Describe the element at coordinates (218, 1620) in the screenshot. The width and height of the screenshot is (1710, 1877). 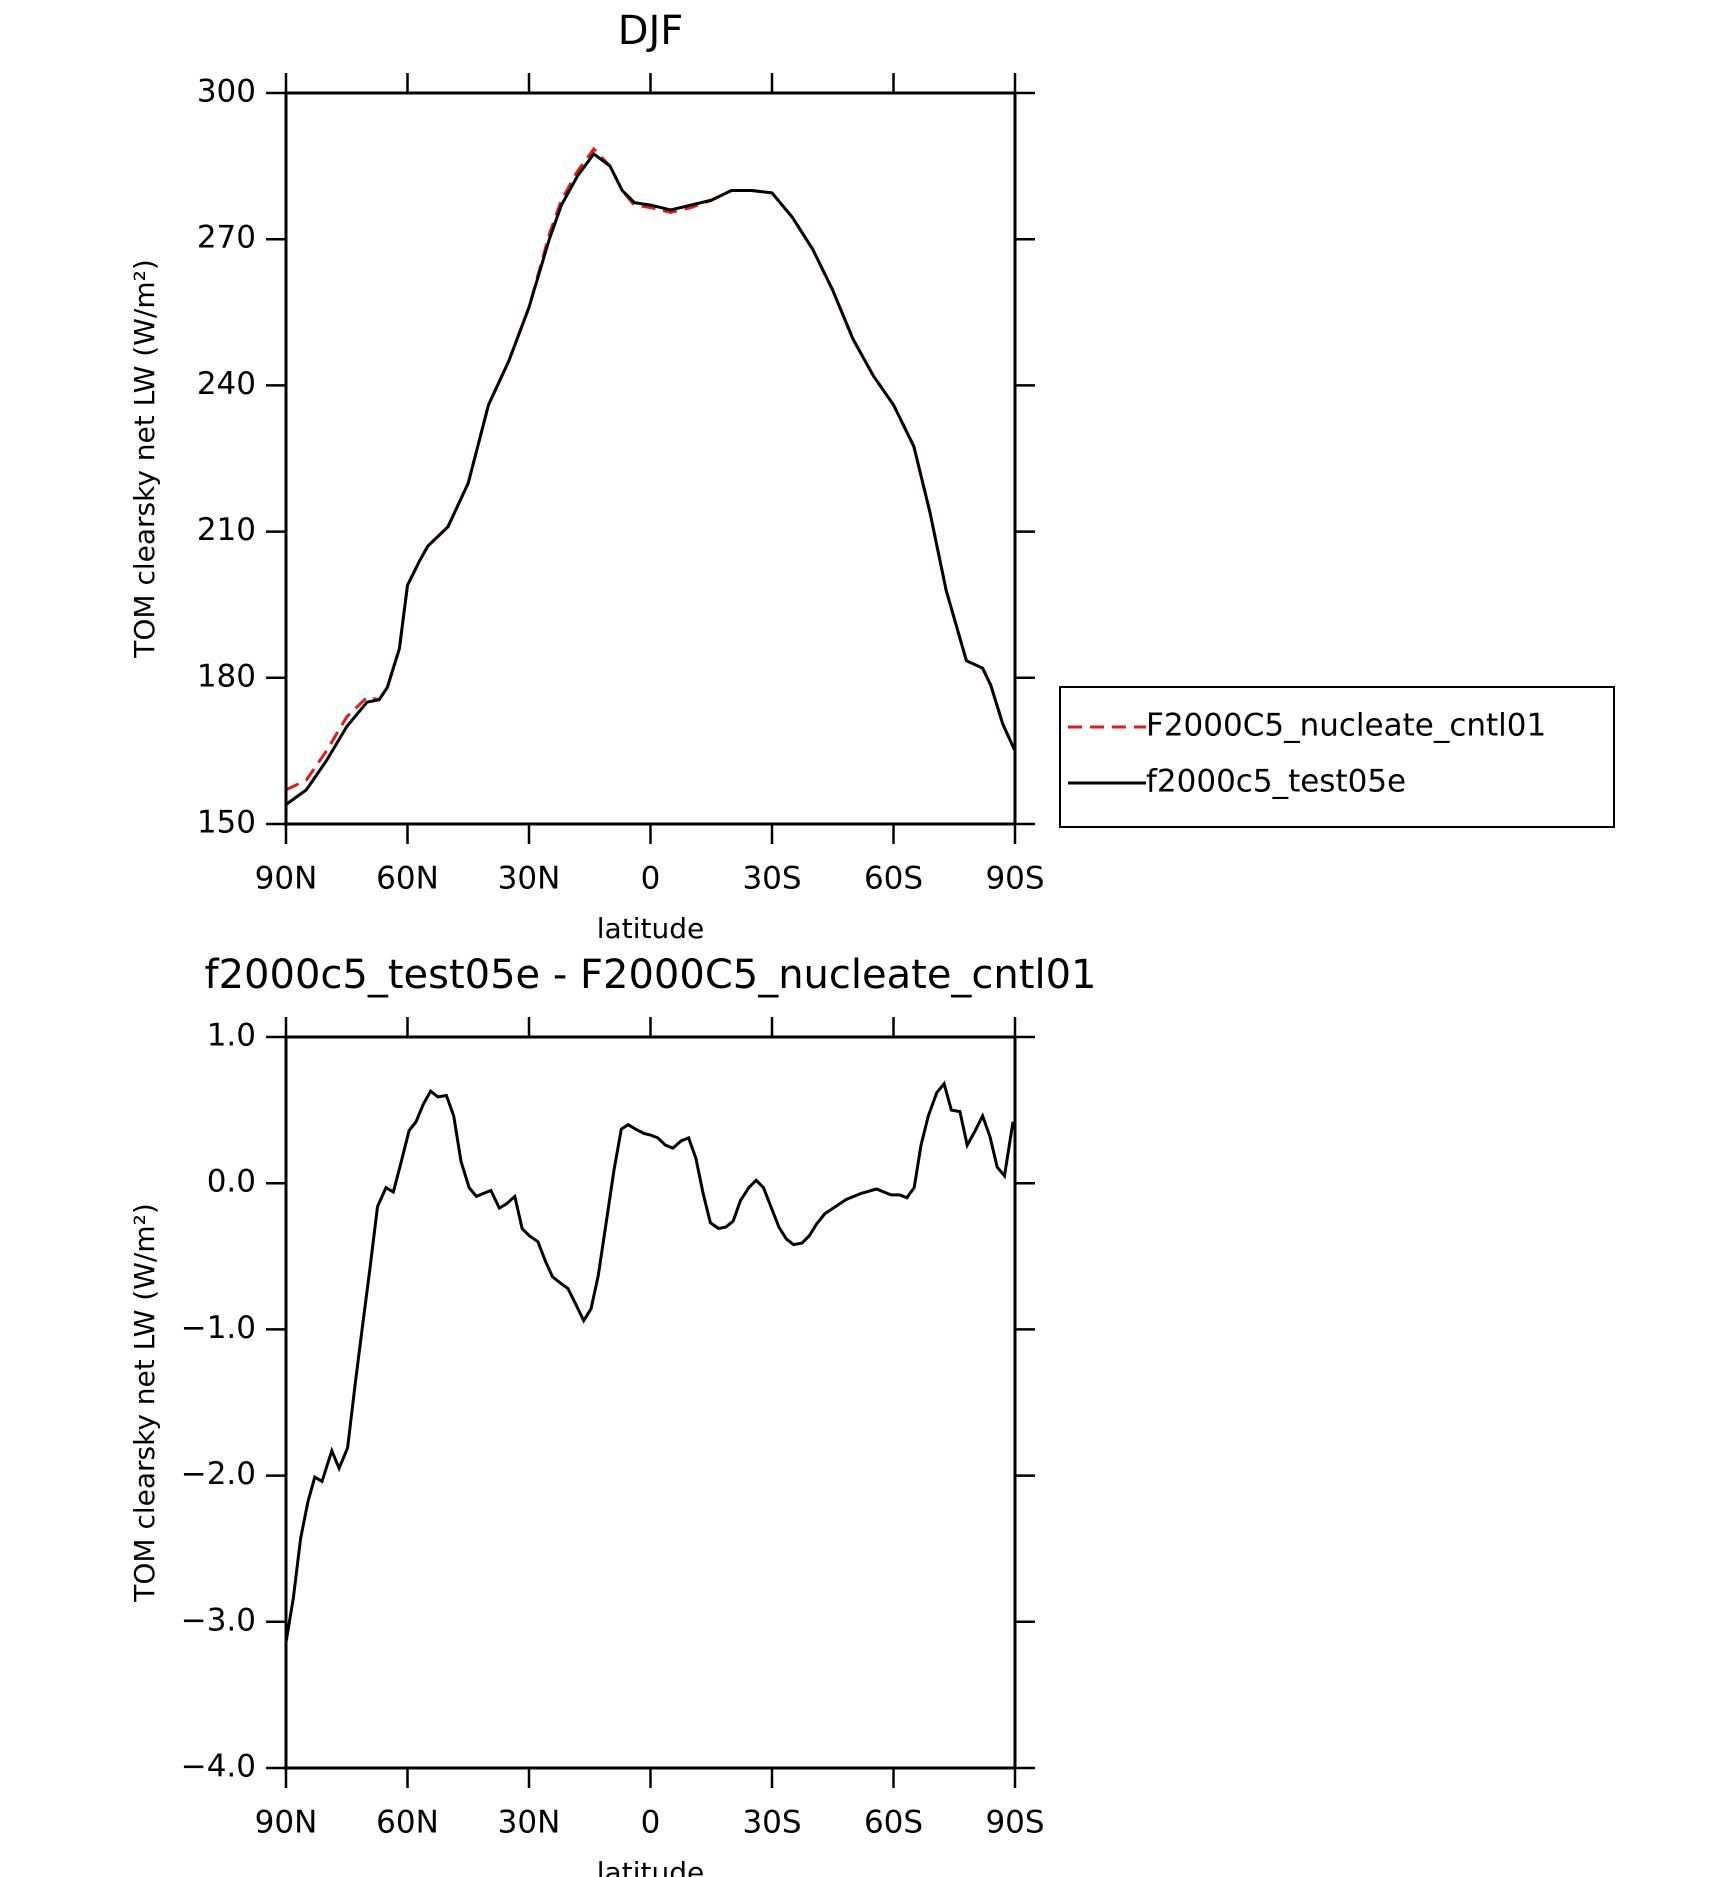
I see `y-tick-label: −3.0` at that location.